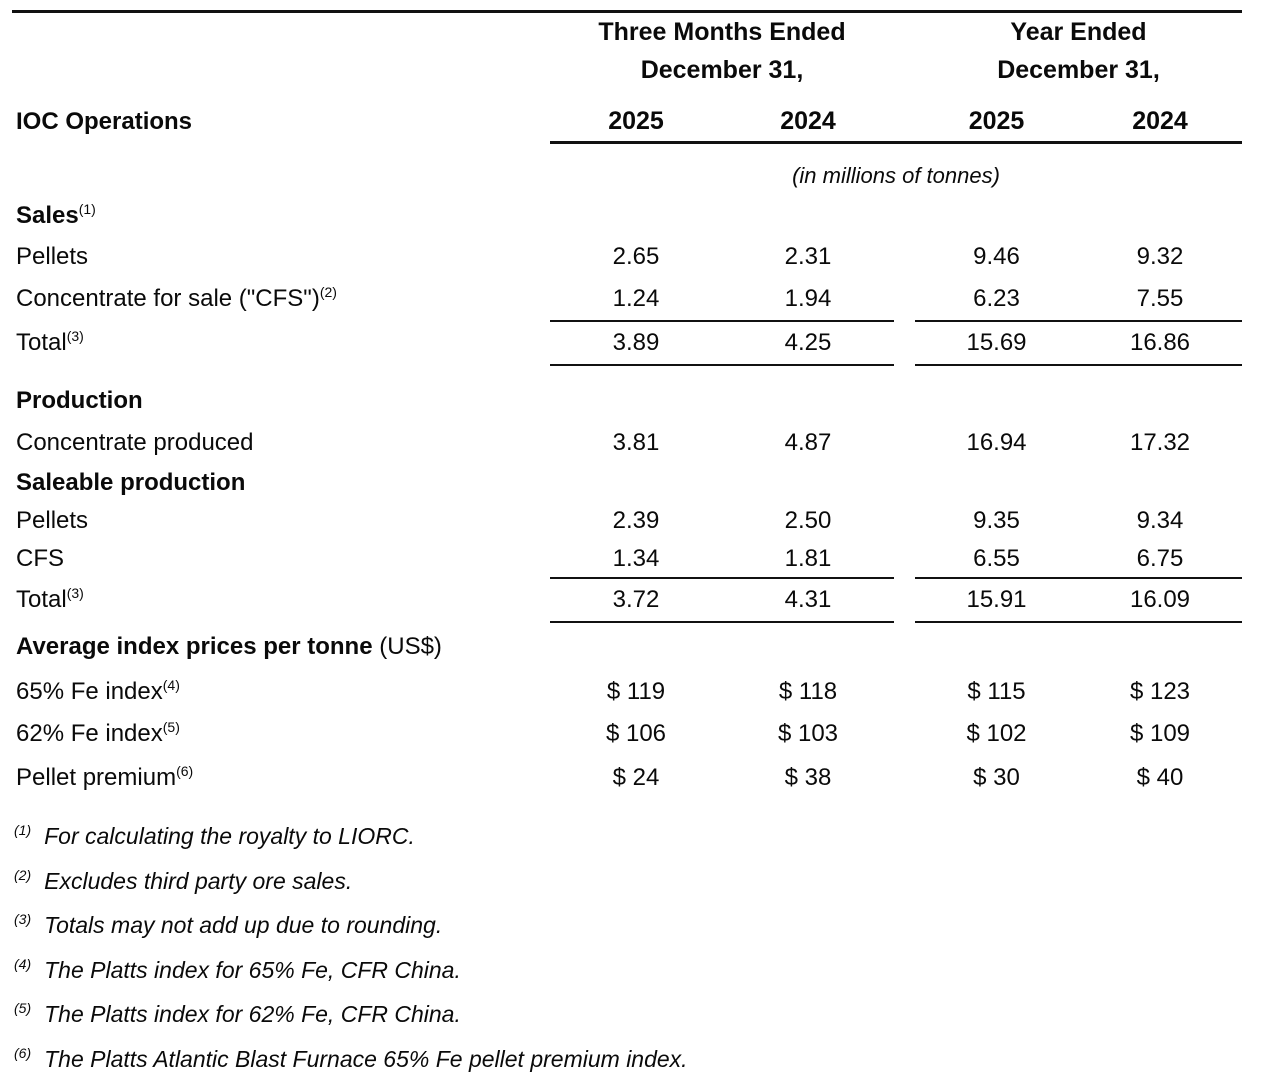 This screenshot has height=1092, width=1280. Describe the element at coordinates (722, 32) in the screenshot. I see `period-group-line1: Three Months Ended` at that location.